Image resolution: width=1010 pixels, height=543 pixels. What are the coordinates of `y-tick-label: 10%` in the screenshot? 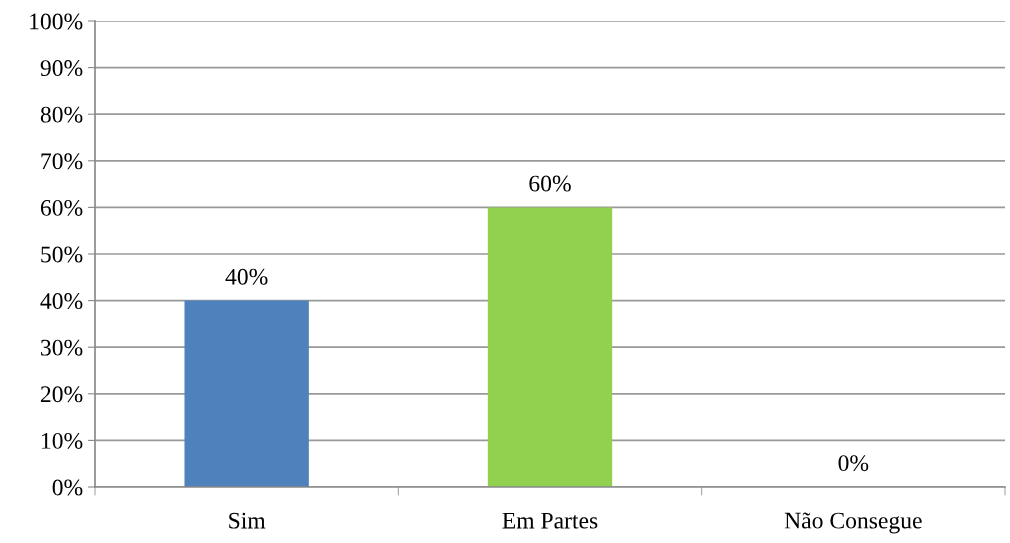 It's located at (62, 440).